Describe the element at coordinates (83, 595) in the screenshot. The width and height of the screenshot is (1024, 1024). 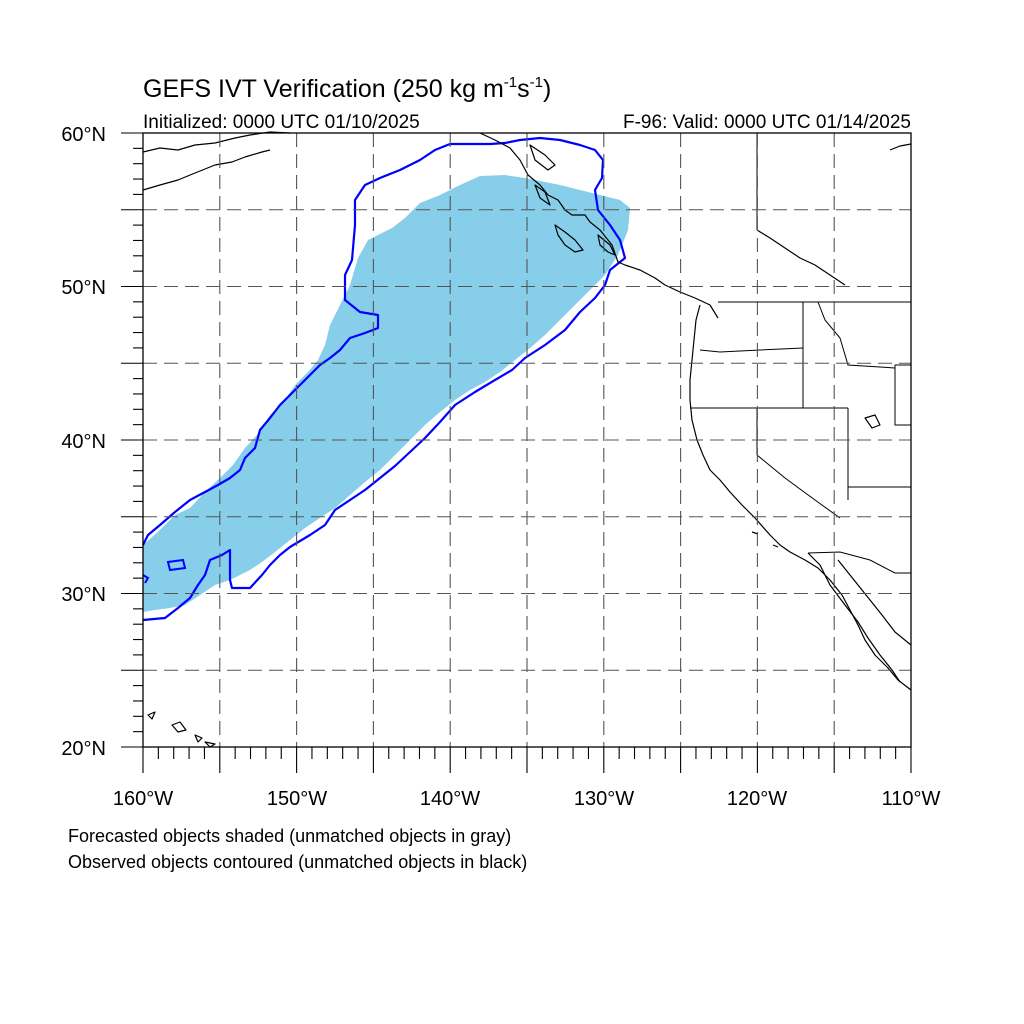
I see `lat-label-30: 30°N` at that location.